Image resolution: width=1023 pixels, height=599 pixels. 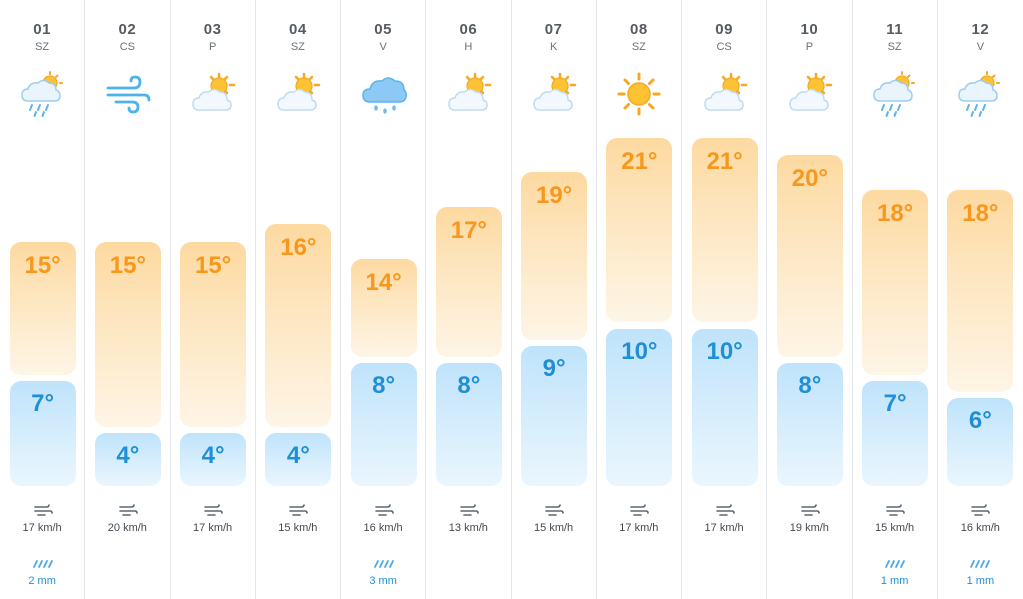 I want to click on max-temp-bar: 19°, so click(x=554, y=256).